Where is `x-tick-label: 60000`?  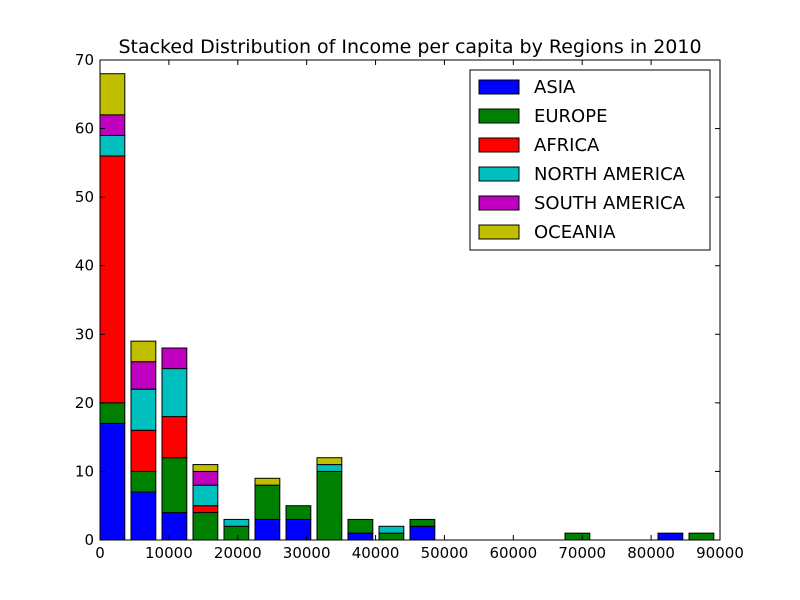 x-tick-label: 60000 is located at coordinates (513, 553).